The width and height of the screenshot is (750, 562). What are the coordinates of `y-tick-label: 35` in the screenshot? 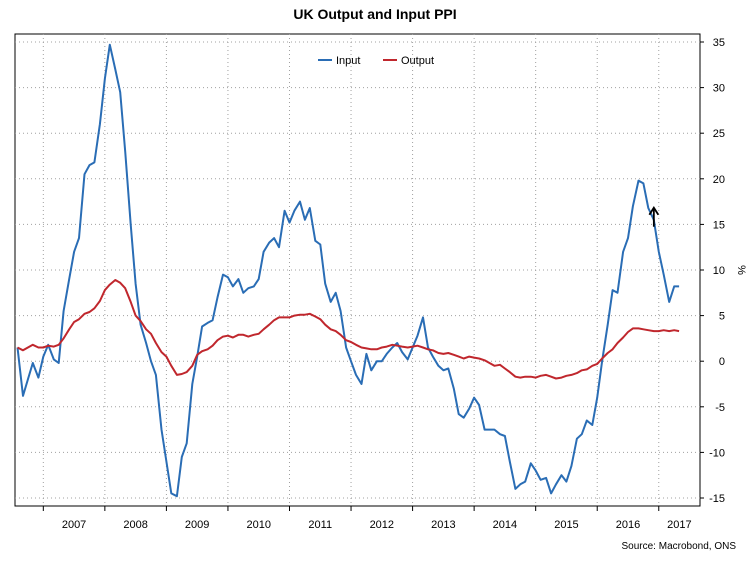 It's located at (719, 43).